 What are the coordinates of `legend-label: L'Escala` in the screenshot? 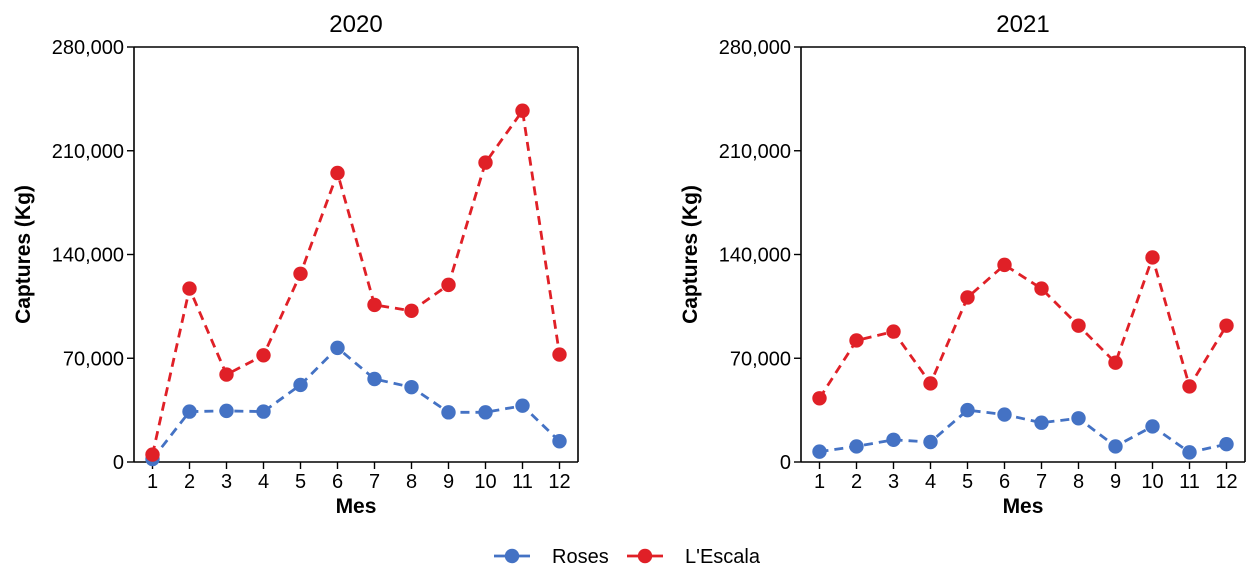 It's located at (723, 557).